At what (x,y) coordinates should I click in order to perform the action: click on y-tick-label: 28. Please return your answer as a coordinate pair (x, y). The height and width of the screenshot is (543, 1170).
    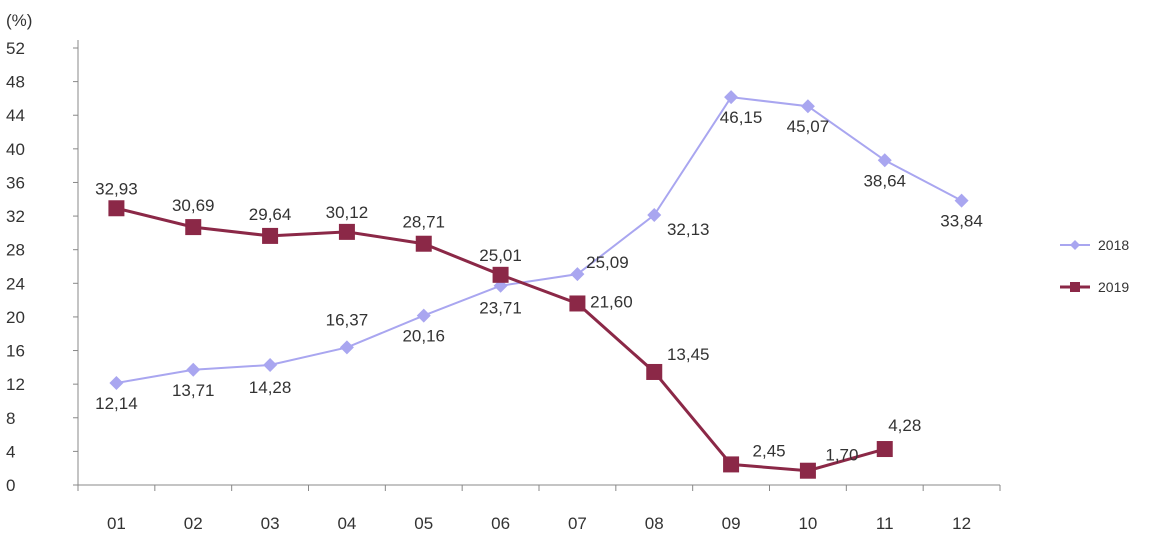
    Looking at the image, I should click on (15, 250).